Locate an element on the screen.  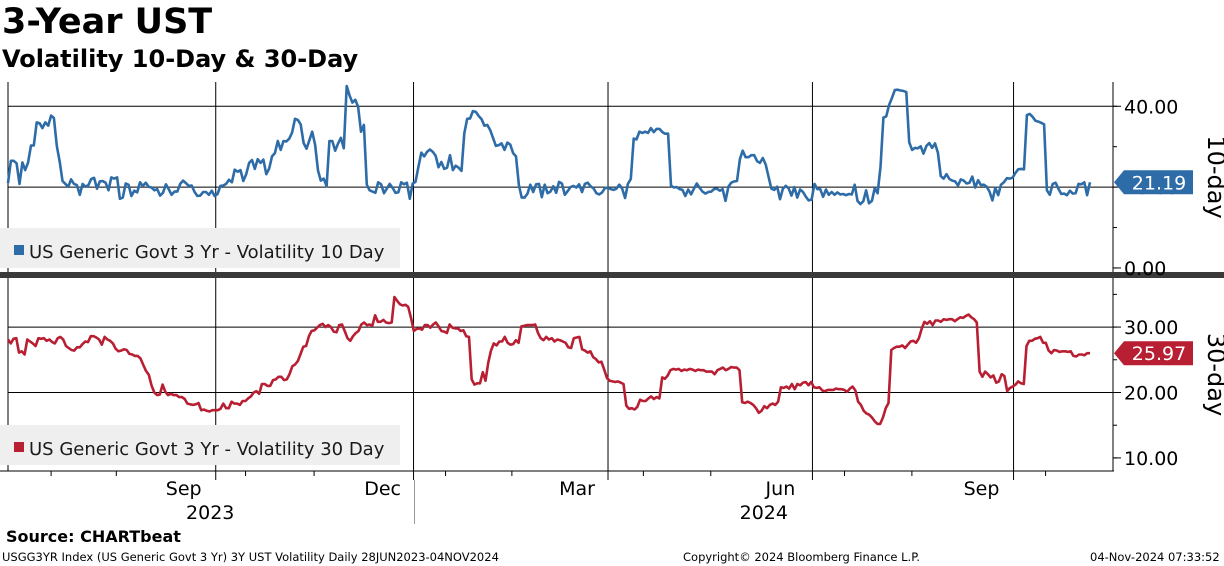
y-tick-label: 40.00 is located at coordinates (1151, 107).